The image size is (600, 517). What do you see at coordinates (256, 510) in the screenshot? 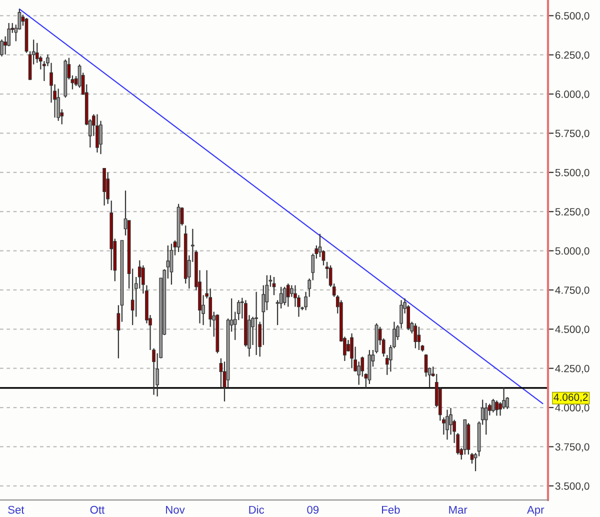
I see `x-tick-label: Dic` at bounding box center [256, 510].